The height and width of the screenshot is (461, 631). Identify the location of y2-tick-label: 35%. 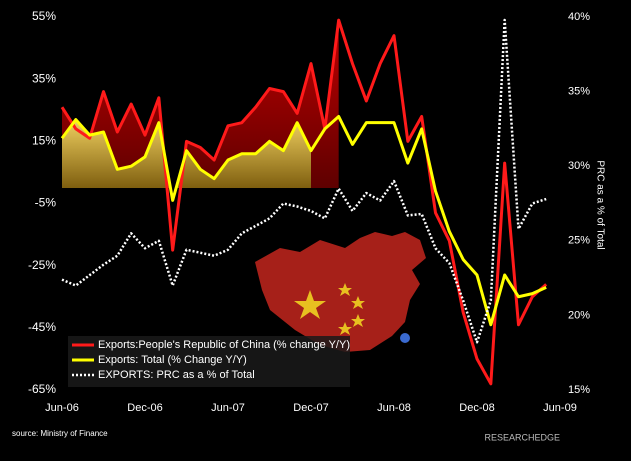
(579, 92).